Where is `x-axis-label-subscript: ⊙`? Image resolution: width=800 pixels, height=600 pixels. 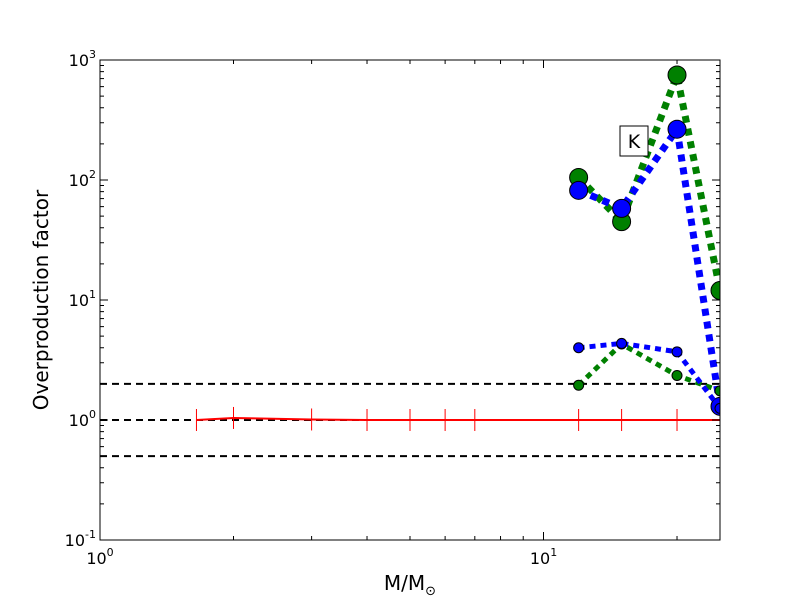
x-axis-label-subscript: ⊙ is located at coordinates (430, 591).